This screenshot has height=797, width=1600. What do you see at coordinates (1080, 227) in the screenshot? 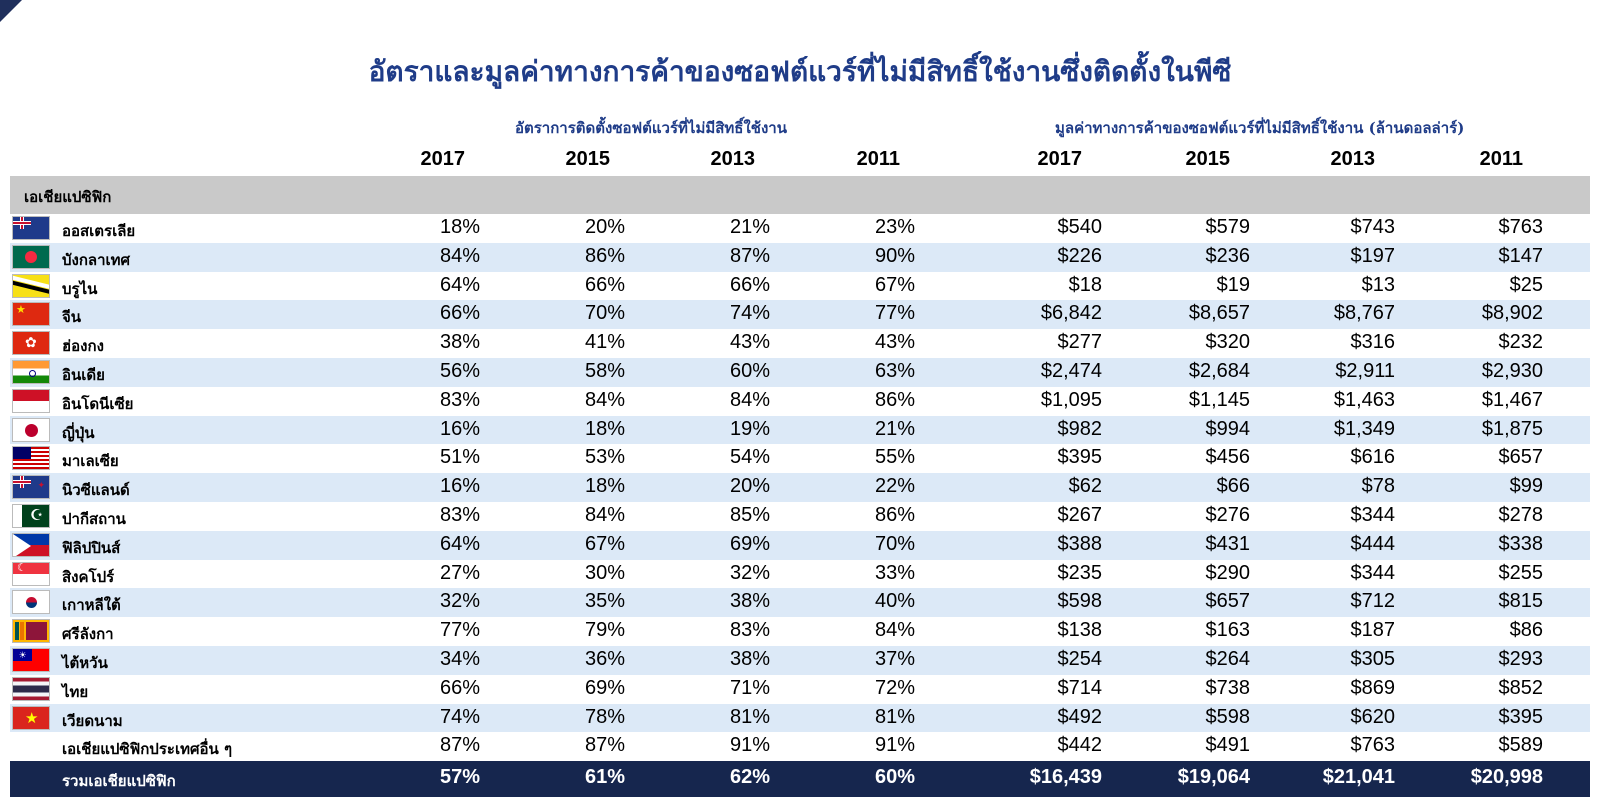
I see `value-cell: $540` at bounding box center [1080, 227].